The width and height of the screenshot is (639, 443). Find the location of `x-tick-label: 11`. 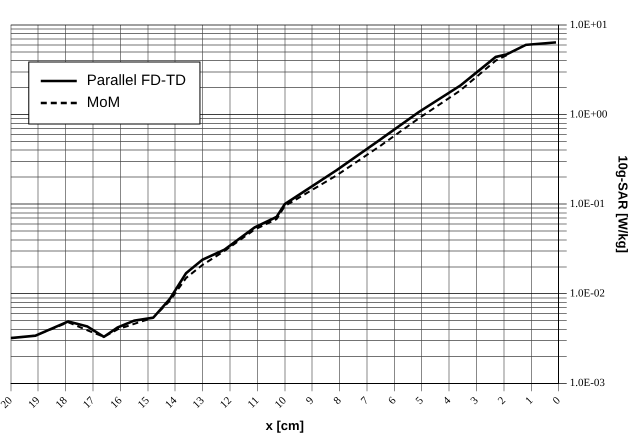

x-tick-label: 11 is located at coordinates (254, 402).